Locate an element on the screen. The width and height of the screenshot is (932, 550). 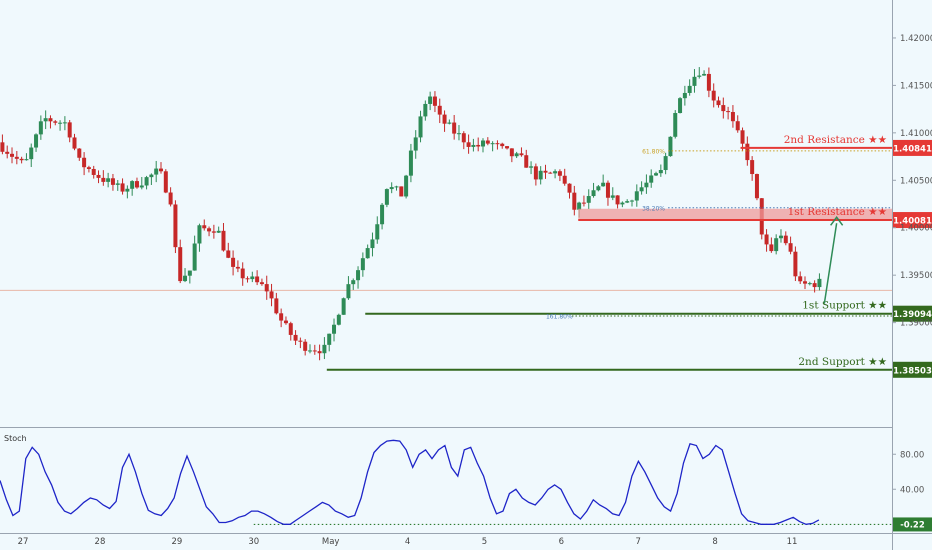
arrow-shaft is located at coordinates (830, 263).